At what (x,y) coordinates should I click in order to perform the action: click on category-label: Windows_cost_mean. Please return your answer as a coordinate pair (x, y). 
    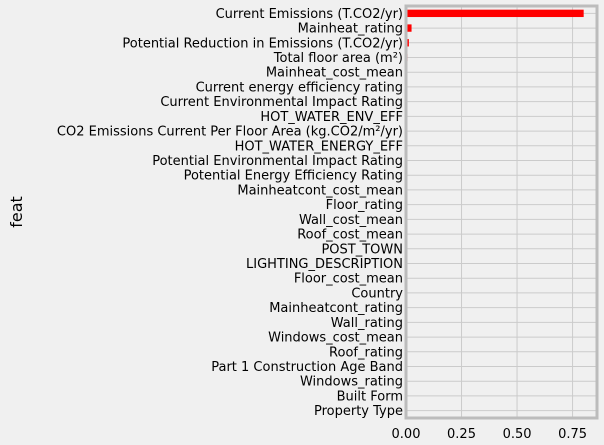
    Looking at the image, I should click on (335, 338).